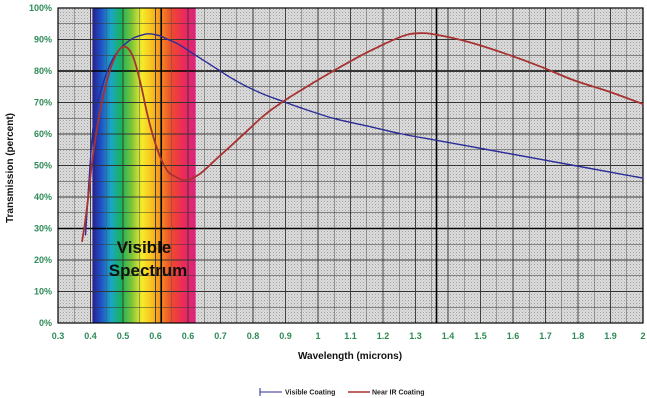 Image resolution: width=647 pixels, height=398 pixels. I want to click on x-tick-label: 0.4, so click(90, 336).